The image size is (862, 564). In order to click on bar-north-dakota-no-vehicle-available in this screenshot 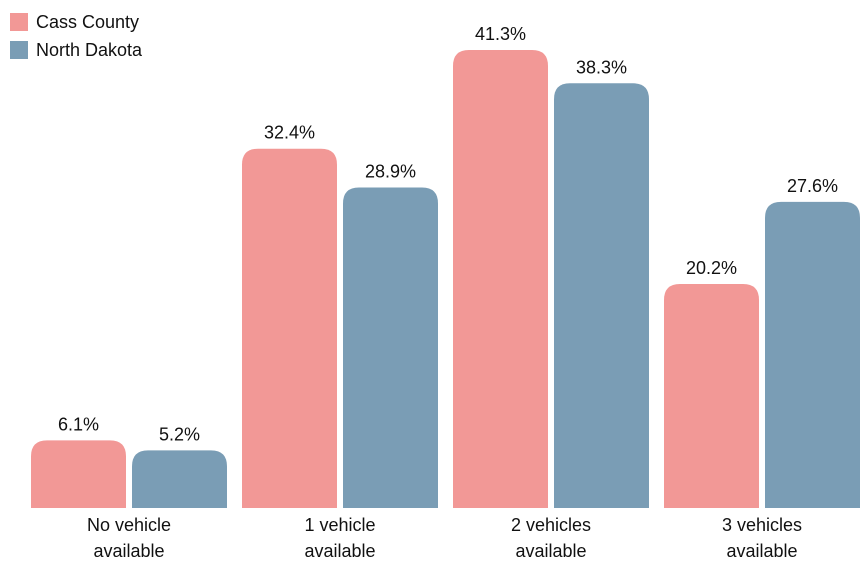, I will do `click(179, 479)`.